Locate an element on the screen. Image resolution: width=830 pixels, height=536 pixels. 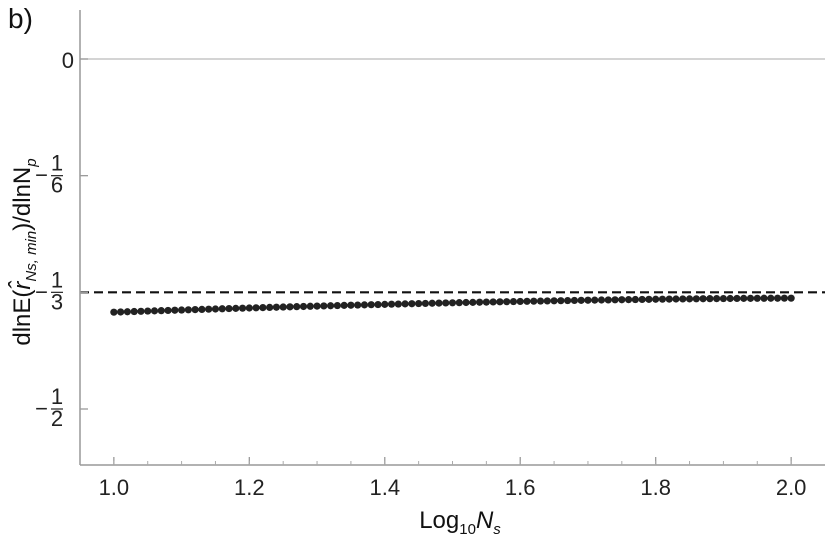
y-tick-denominator: 3 is located at coordinates (57, 301).